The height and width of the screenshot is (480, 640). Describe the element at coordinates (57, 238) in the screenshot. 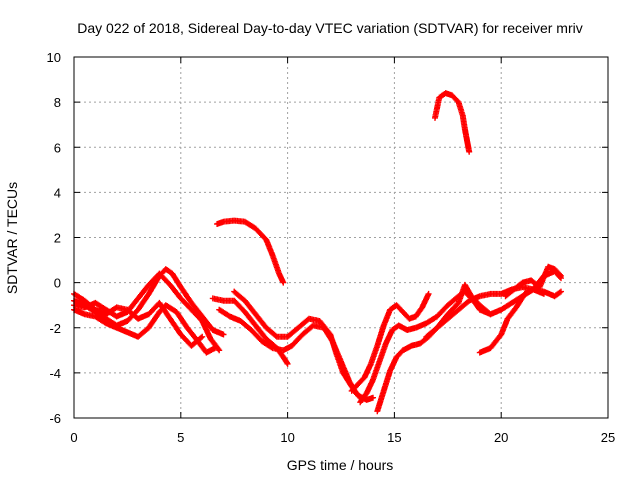

I see `y-tick-label: 2` at that location.